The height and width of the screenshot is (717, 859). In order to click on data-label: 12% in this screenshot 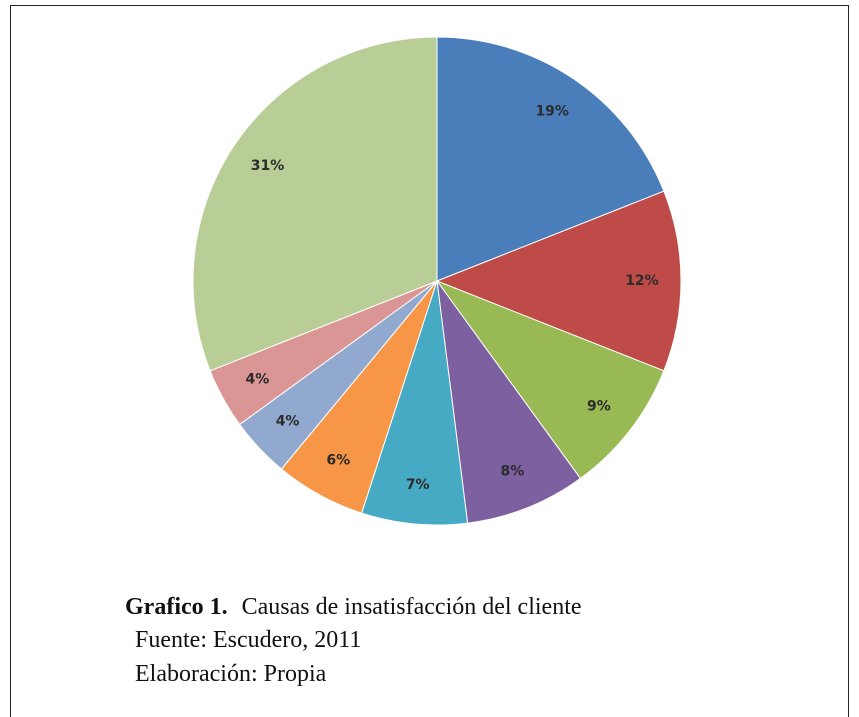, I will do `click(642, 281)`.